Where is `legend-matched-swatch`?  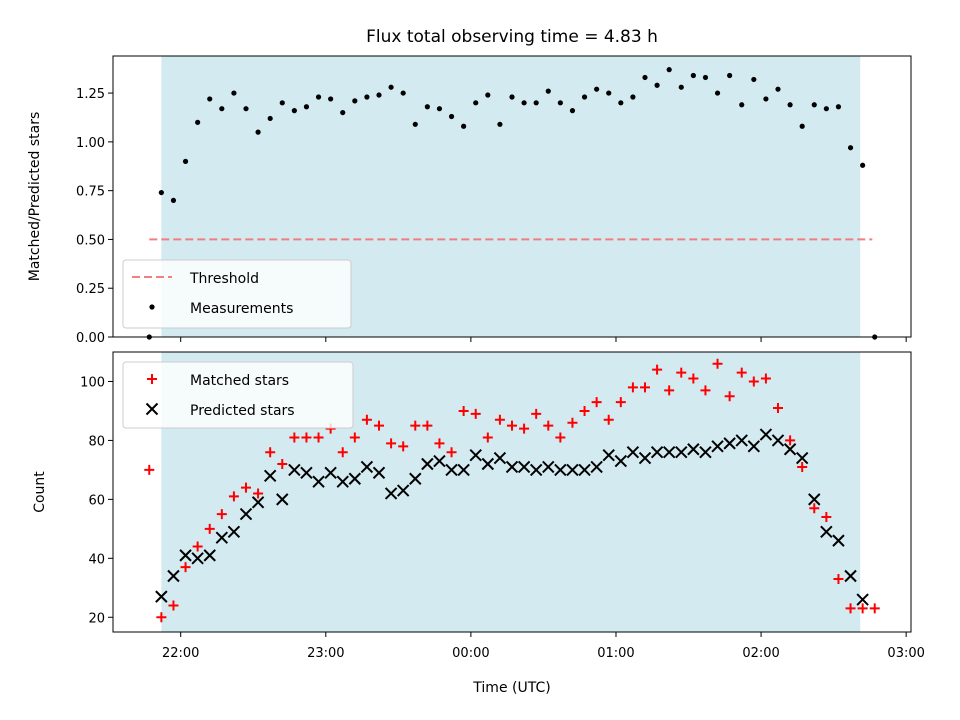 legend-matched-swatch is located at coordinates (152, 379).